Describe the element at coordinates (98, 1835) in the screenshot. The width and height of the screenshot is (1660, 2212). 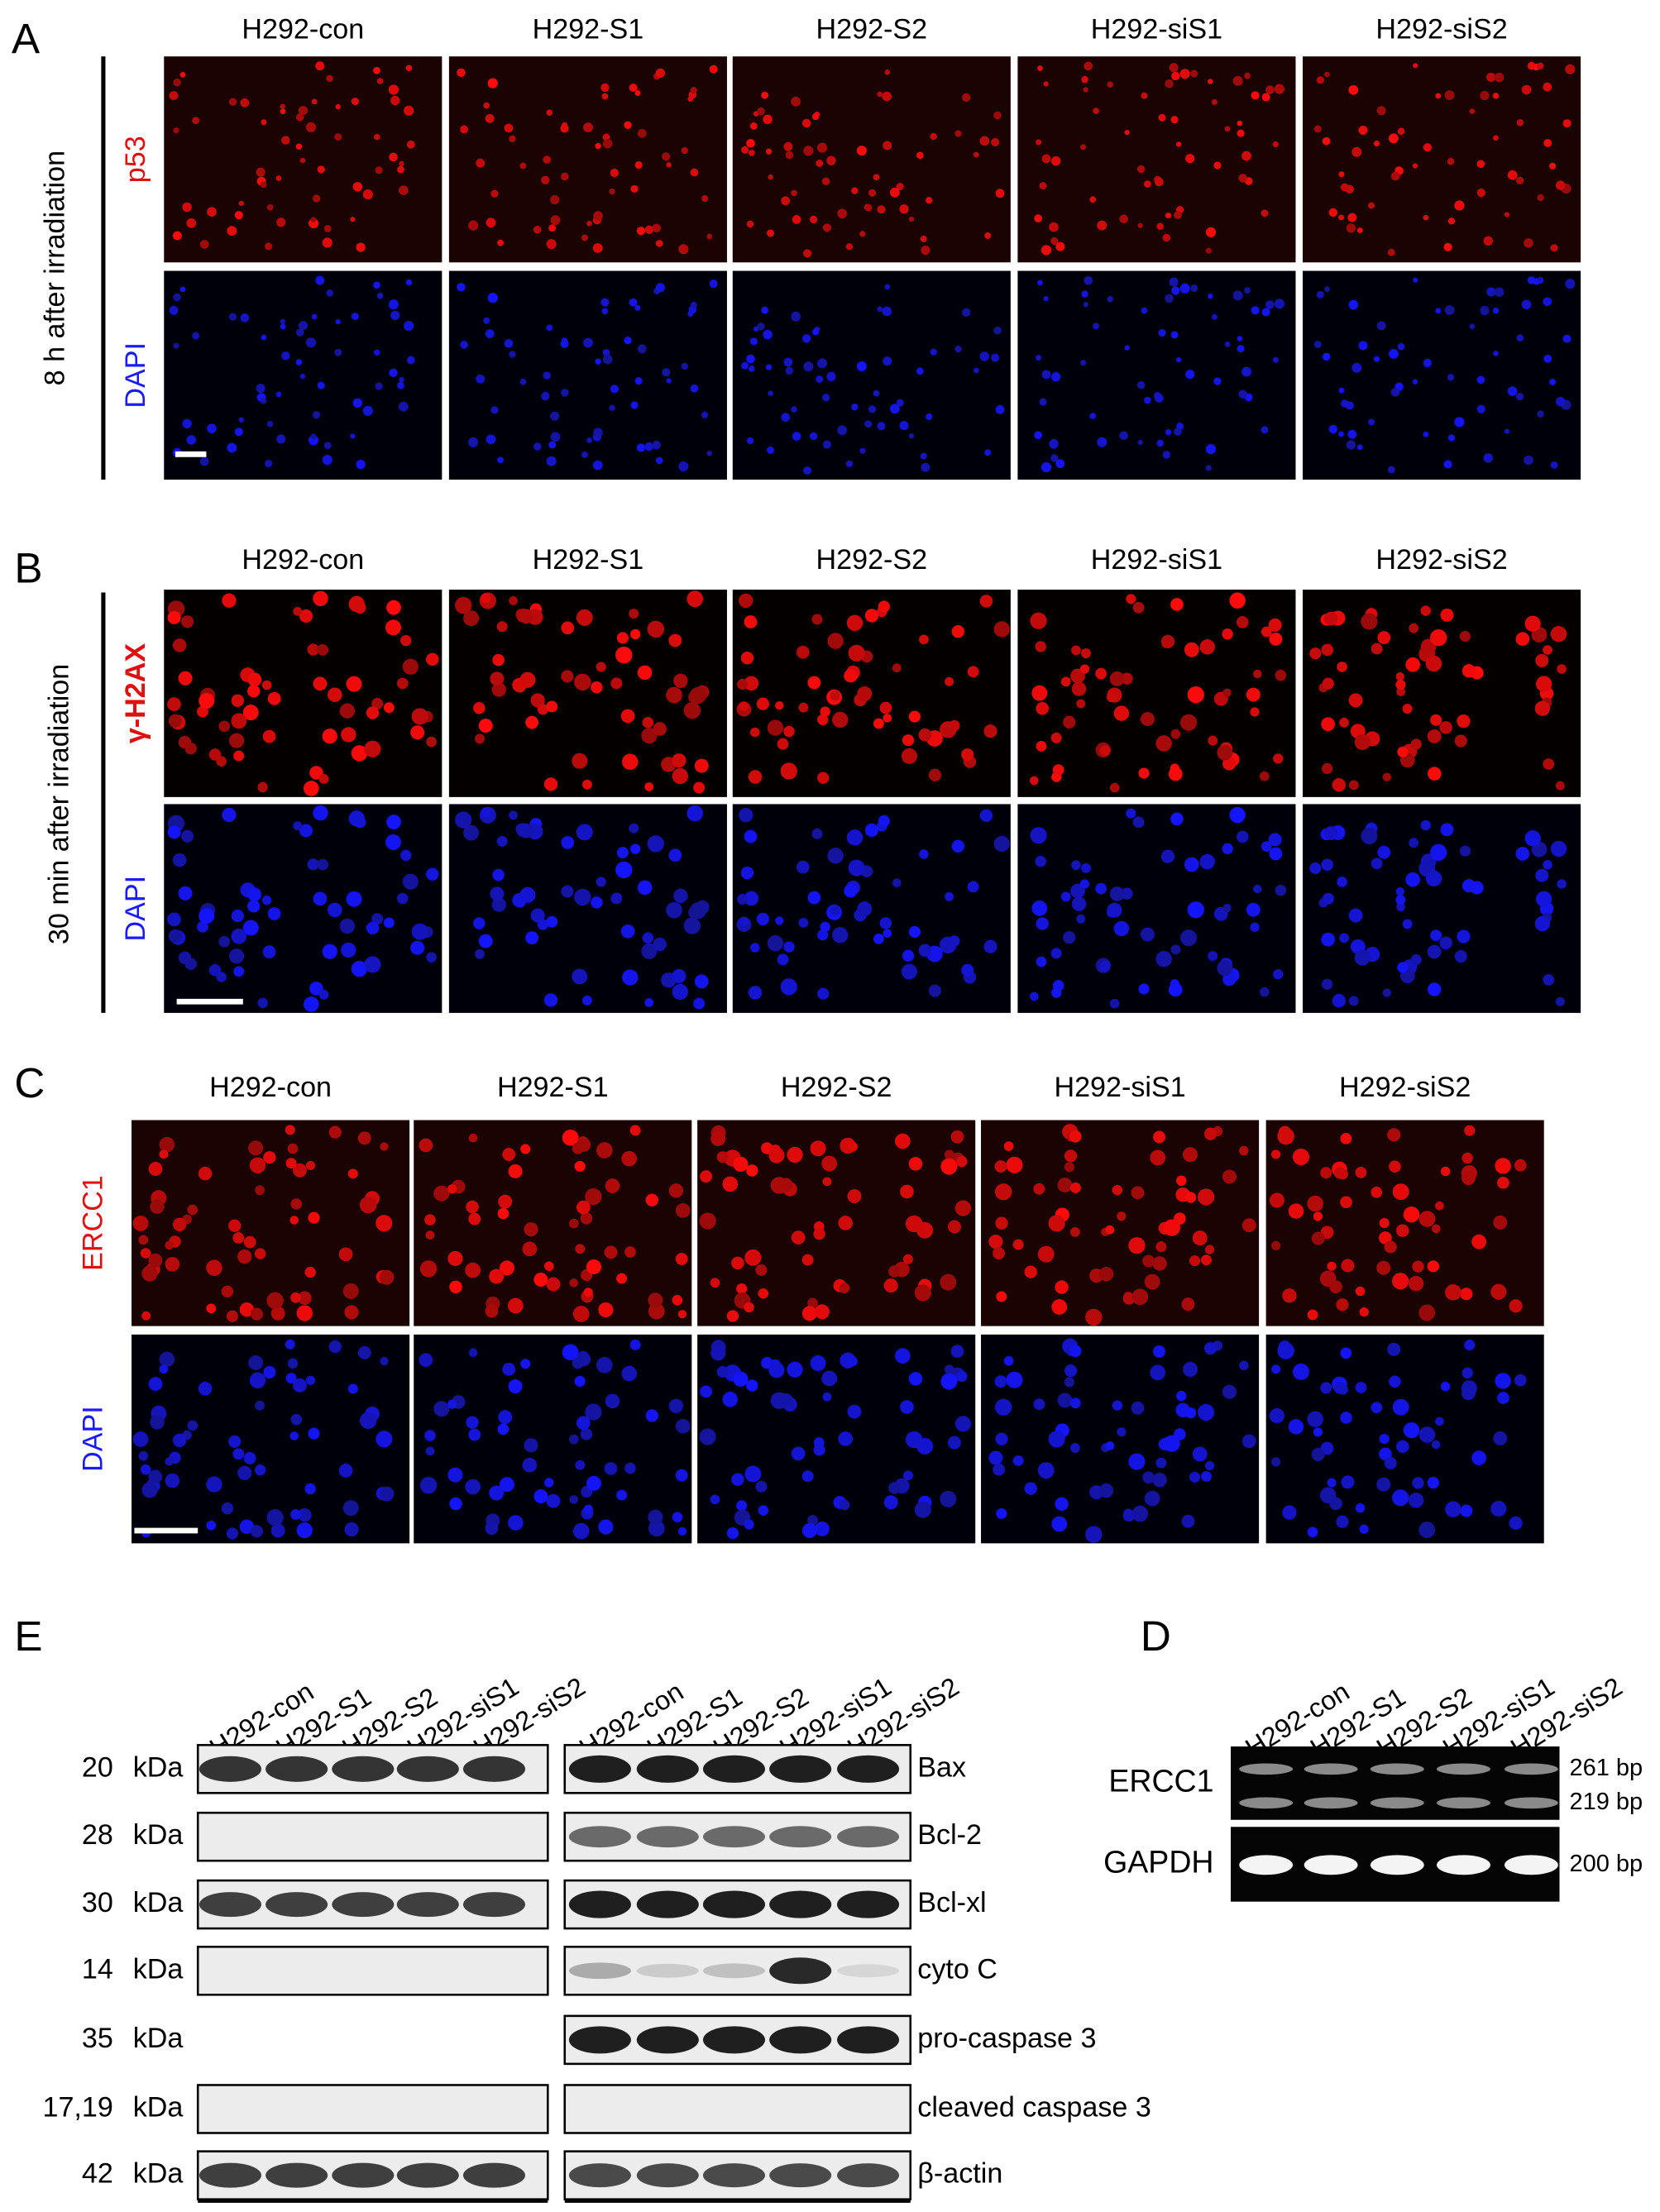
I see `band-size: 28` at that location.